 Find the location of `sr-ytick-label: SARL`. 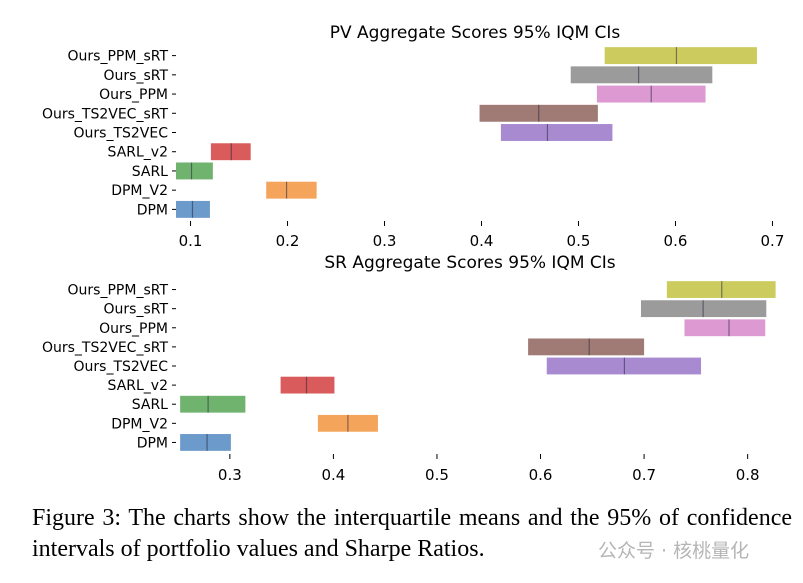

sr-ytick-label: SARL is located at coordinates (150, 405).